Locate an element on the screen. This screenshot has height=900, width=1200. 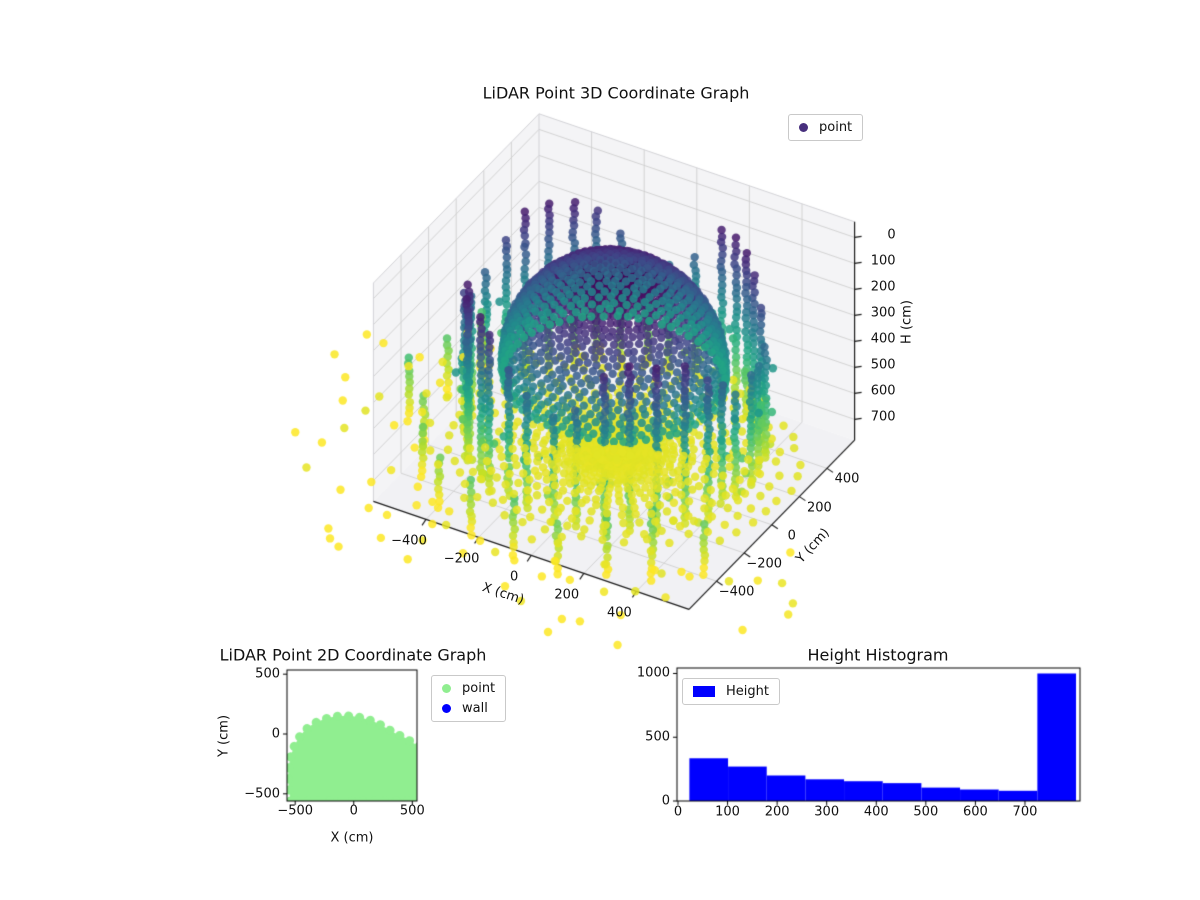
plot3d-ztick-label: 400 is located at coordinates (883, 339).